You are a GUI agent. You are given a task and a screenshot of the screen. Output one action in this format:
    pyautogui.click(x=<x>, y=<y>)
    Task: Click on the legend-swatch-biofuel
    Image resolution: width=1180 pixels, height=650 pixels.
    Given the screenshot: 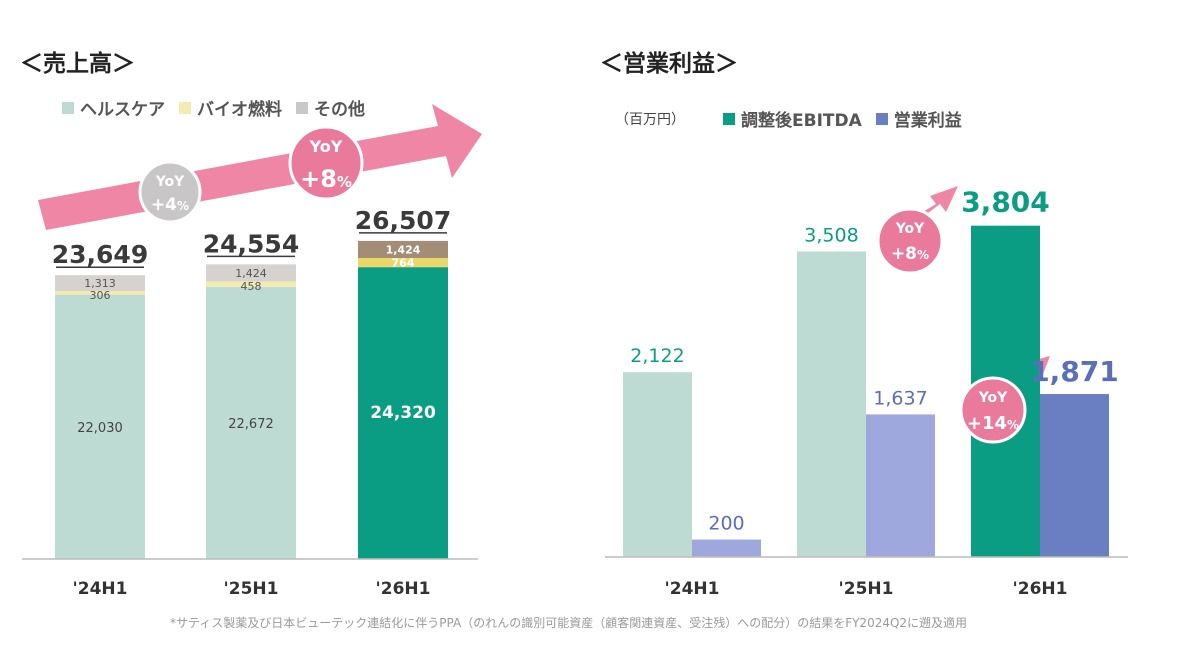 What is the action you would take?
    pyautogui.click(x=185, y=107)
    